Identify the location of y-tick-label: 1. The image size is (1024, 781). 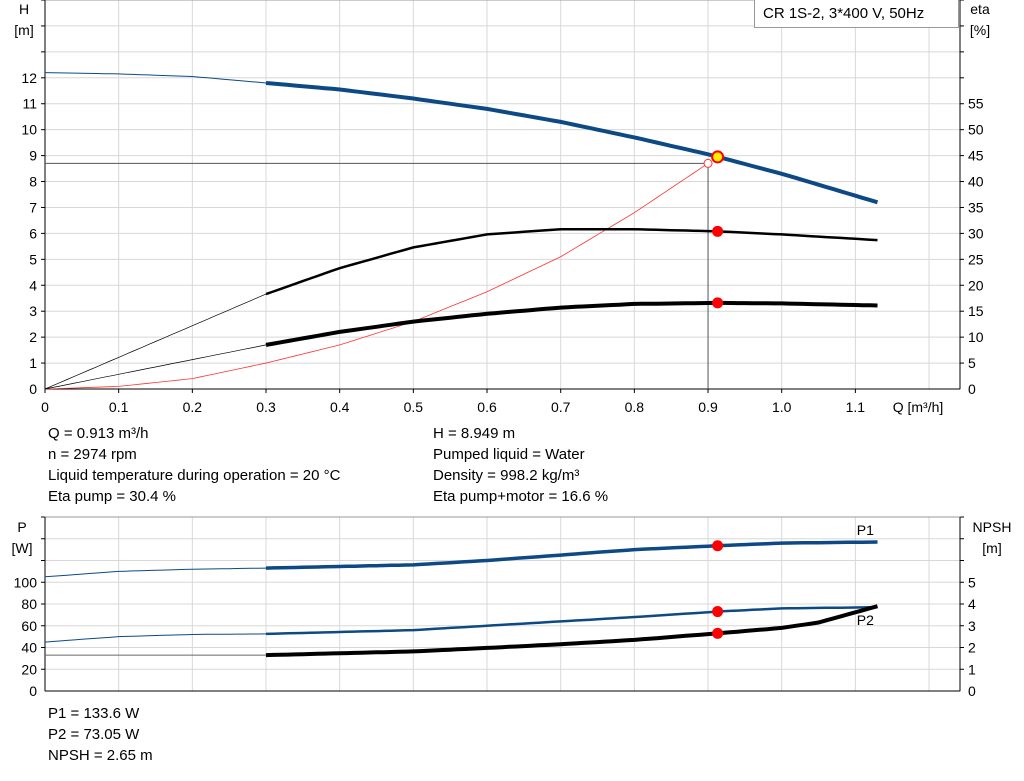
(33, 363).